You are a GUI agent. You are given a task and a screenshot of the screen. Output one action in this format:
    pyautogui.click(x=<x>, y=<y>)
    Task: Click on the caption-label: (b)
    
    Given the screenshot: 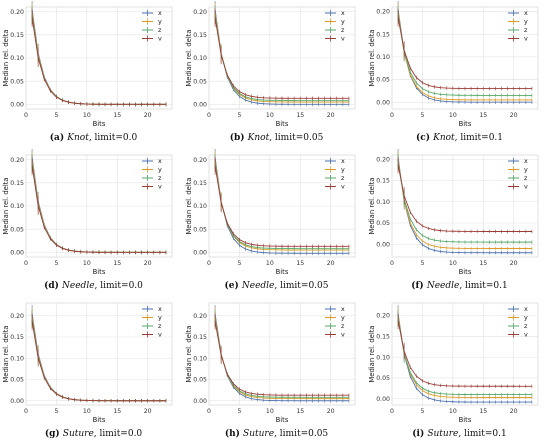 What is the action you would take?
    pyautogui.click(x=238, y=138)
    